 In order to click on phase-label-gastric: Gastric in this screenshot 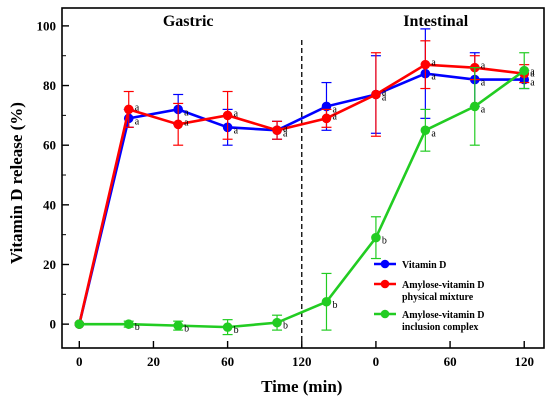, I will do `click(188, 21)`.